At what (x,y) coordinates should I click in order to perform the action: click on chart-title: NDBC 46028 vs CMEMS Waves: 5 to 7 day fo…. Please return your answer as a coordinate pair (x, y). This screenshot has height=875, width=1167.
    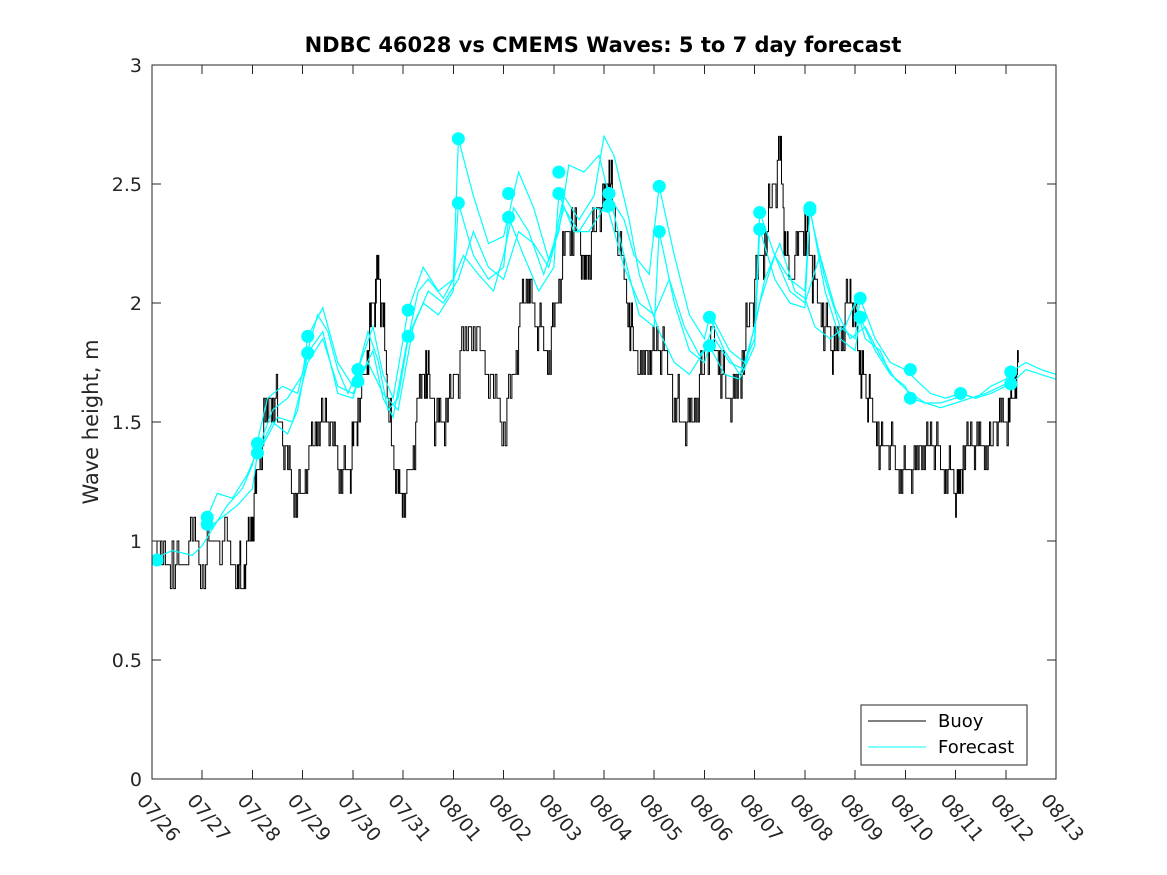
    Looking at the image, I should click on (603, 45).